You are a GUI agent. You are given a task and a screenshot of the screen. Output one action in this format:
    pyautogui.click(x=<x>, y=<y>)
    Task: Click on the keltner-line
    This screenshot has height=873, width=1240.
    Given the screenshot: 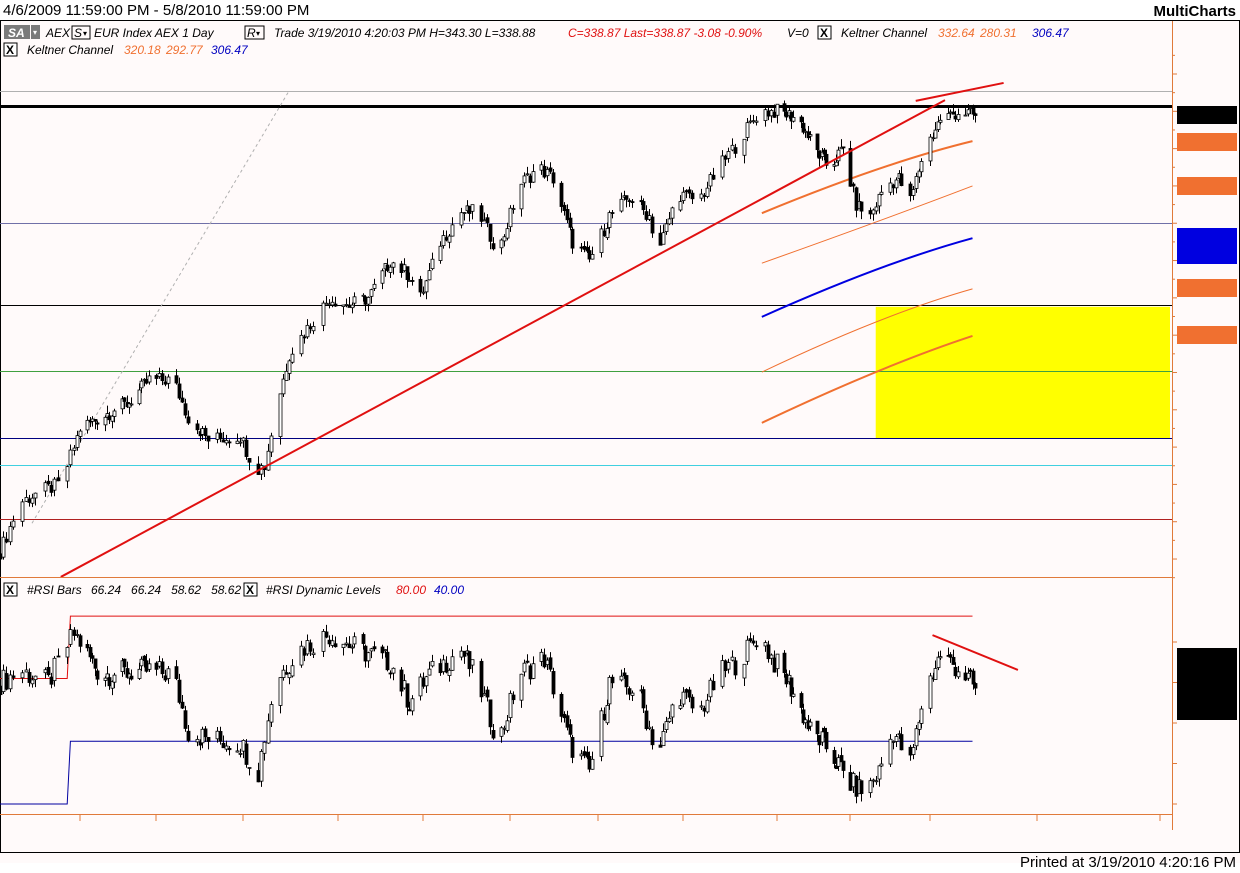 What is the action you would take?
    pyautogui.click(x=867, y=330)
    